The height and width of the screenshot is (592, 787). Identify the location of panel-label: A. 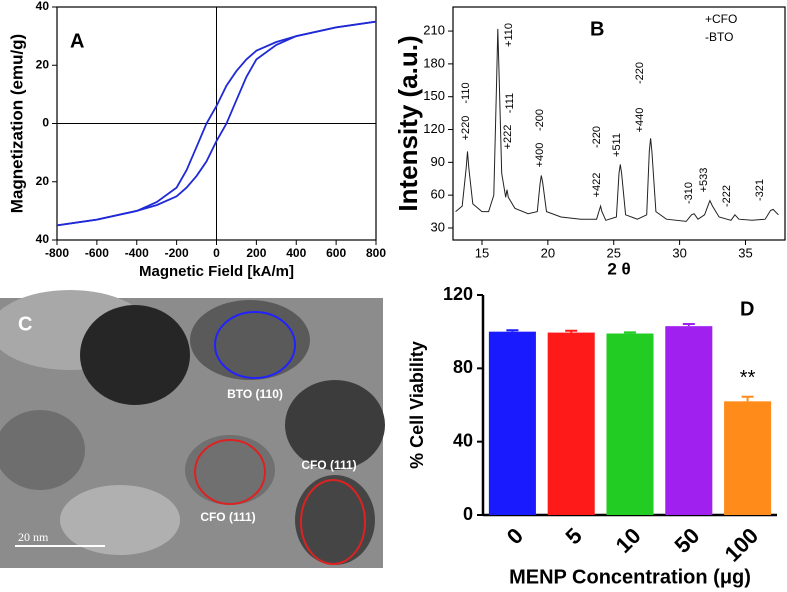
(77, 41).